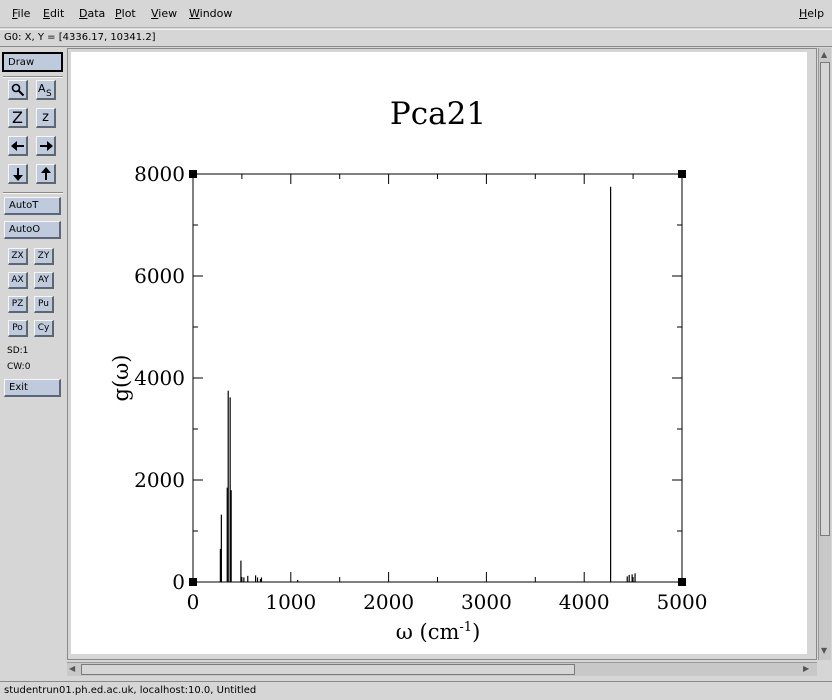  What do you see at coordinates (72, 668) in the screenshot?
I see `scroll-left-arrow-icon: ◀` at bounding box center [72, 668].